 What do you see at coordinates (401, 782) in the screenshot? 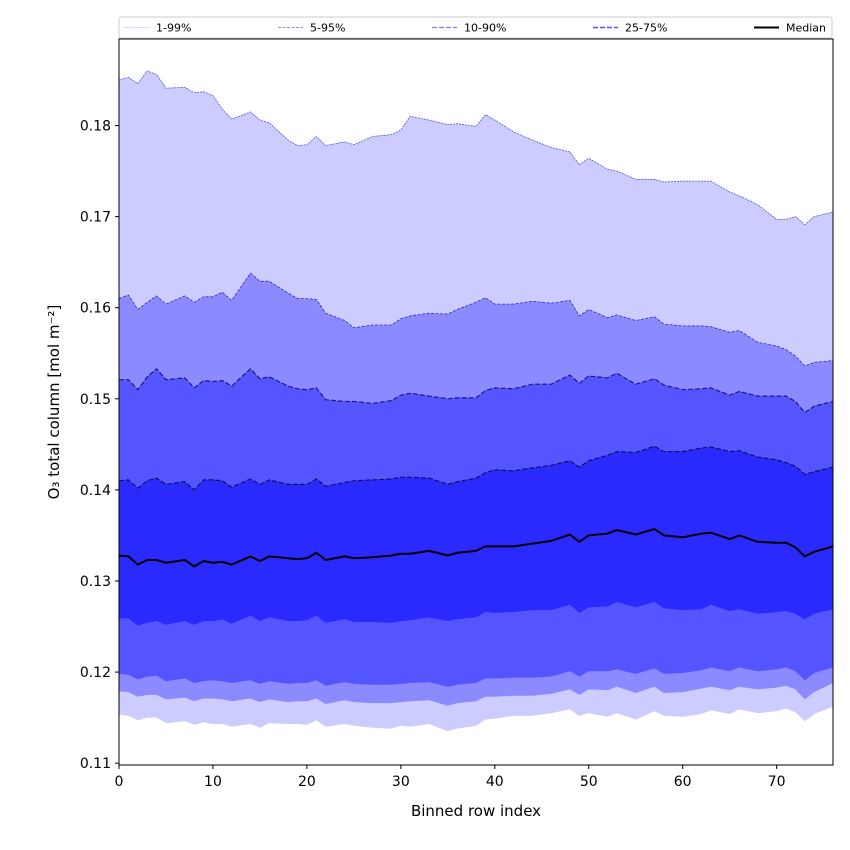
I see `x-tick-label: 30` at bounding box center [401, 782].